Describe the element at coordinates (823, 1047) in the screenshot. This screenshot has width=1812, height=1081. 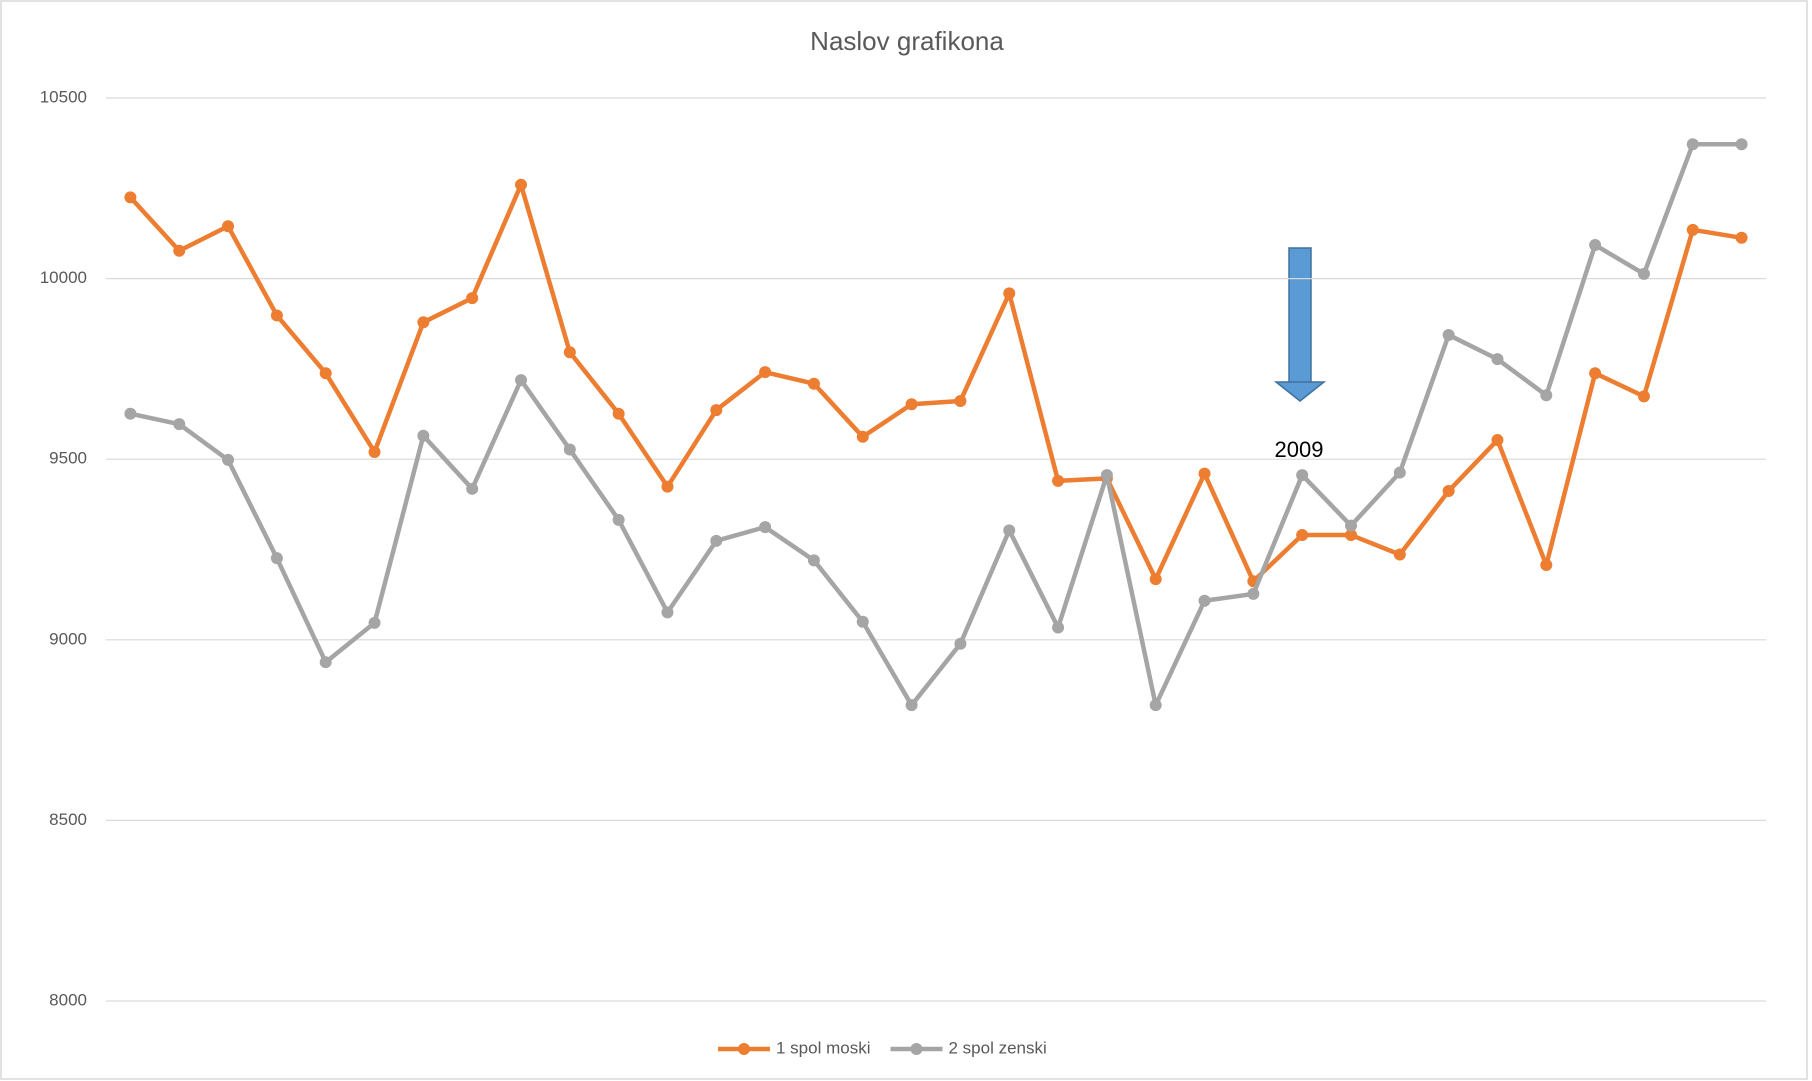
I see `legend-label: 1 spol moski` at that location.